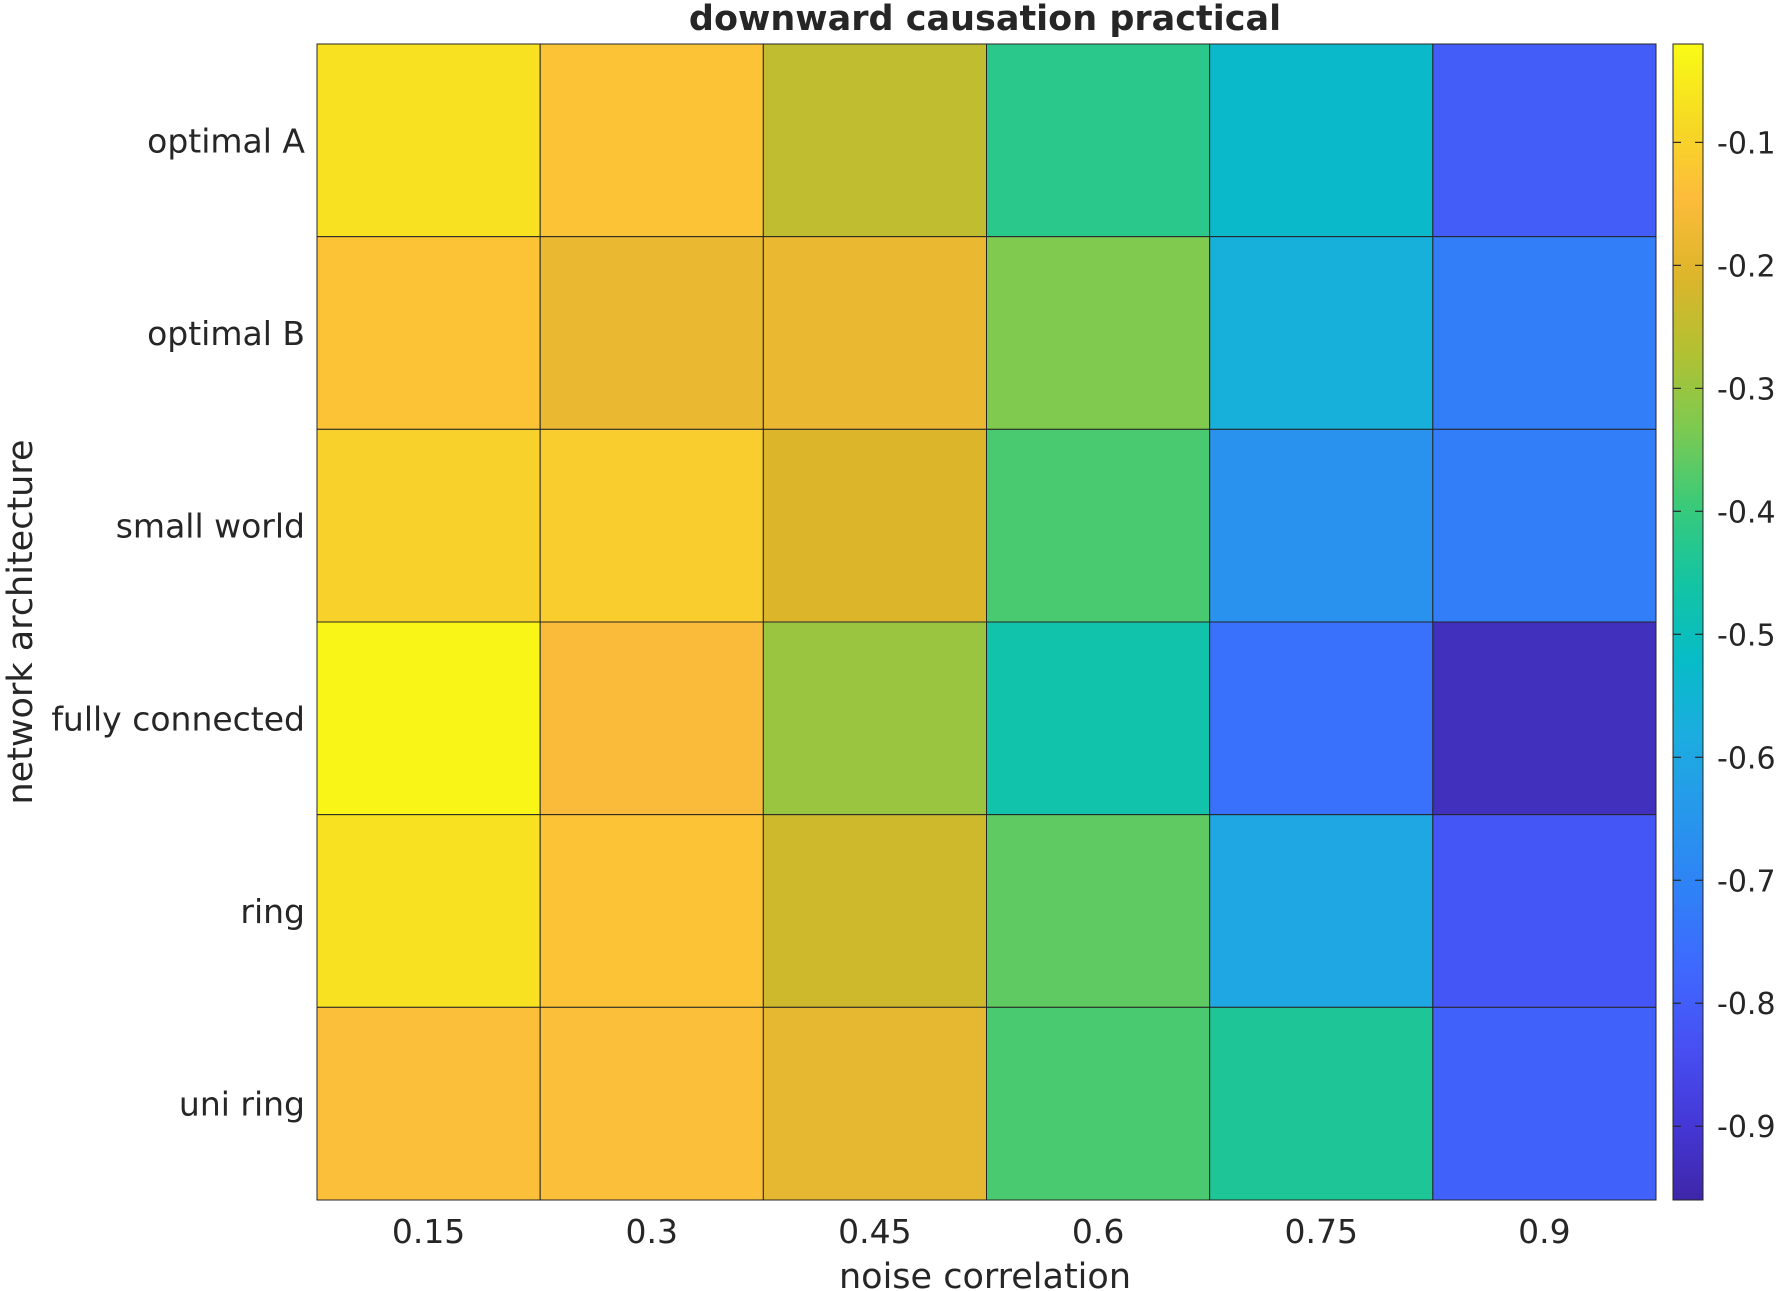 The height and width of the screenshot is (1291, 1776). Describe the element at coordinates (242, 1104) in the screenshot. I see `y-tick-label: uni ring` at that location.